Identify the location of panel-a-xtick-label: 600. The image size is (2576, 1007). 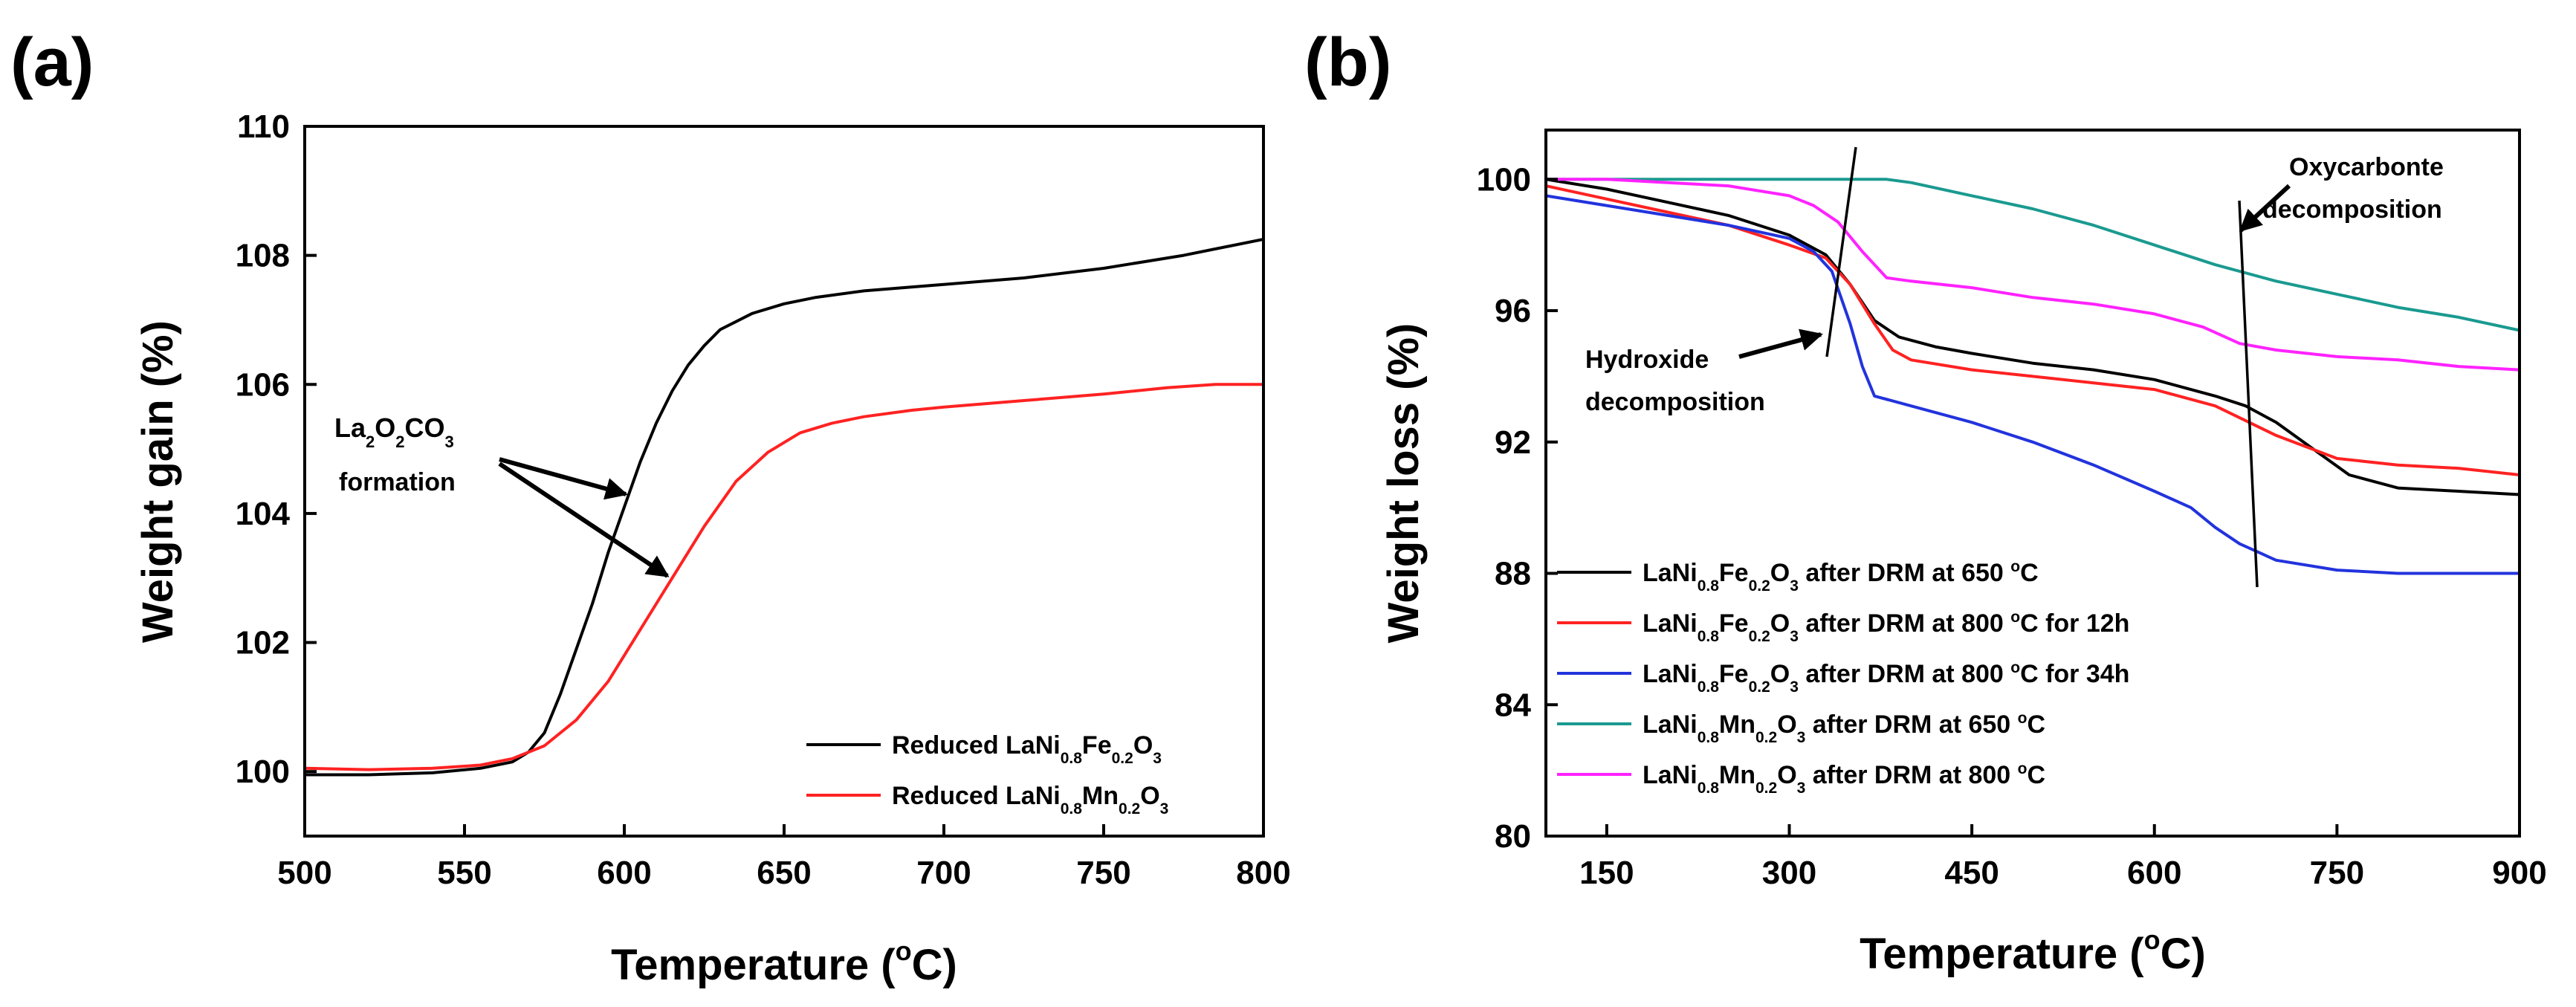
(624, 873).